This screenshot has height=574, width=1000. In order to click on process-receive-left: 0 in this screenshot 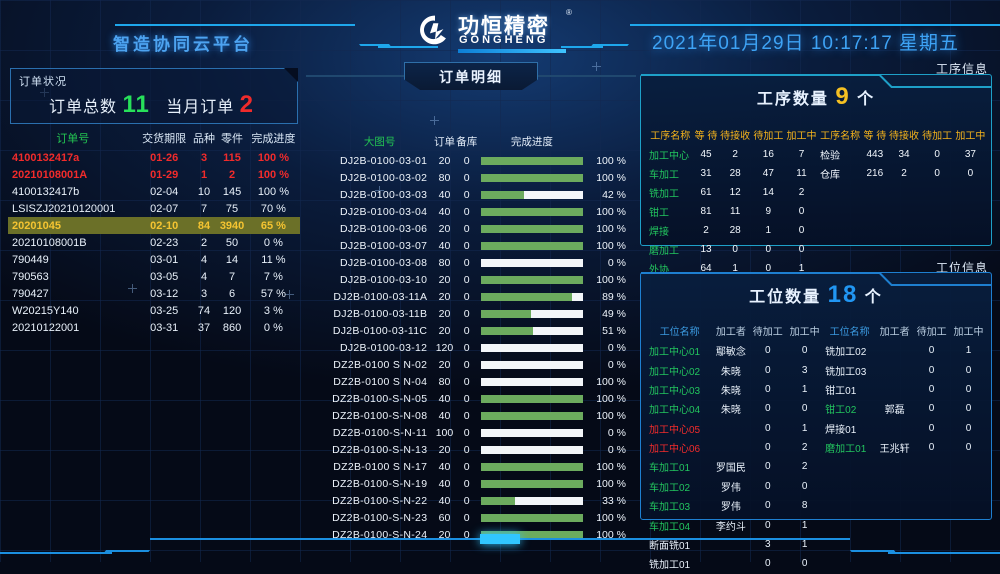, I will do `click(735, 249)`.